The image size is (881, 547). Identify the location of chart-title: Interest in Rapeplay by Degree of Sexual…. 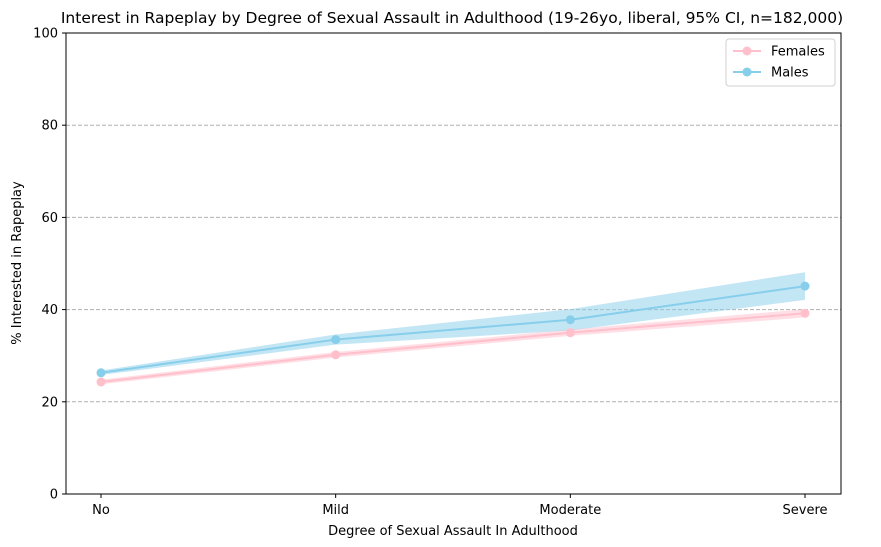
(452, 18).